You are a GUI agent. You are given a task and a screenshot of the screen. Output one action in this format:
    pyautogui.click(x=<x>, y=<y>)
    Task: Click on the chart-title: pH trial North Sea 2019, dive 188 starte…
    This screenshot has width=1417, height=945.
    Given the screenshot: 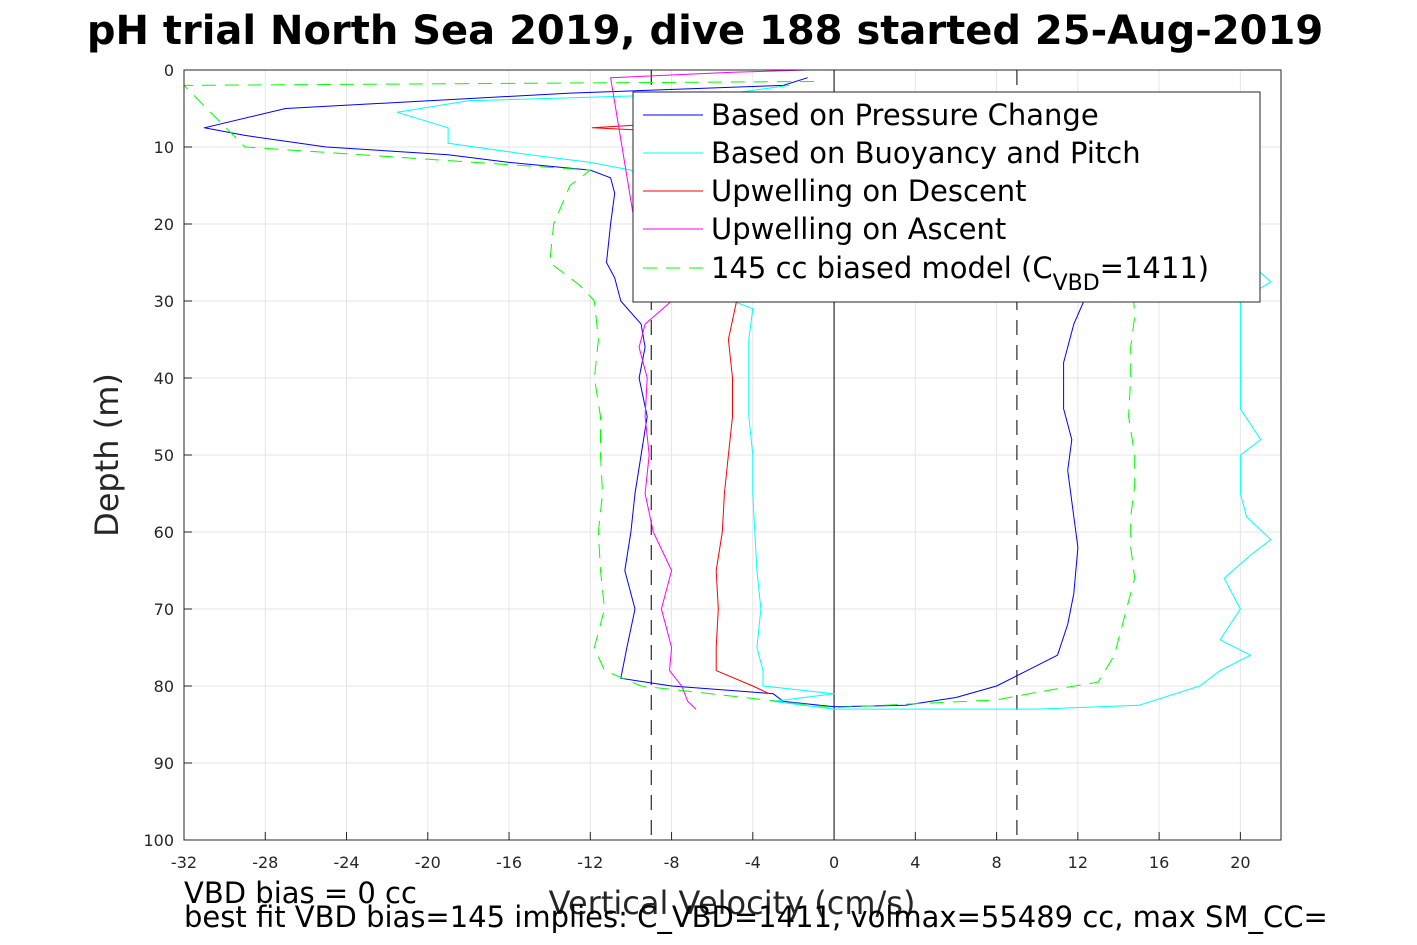 What is the action you would take?
    pyautogui.click(x=705, y=31)
    